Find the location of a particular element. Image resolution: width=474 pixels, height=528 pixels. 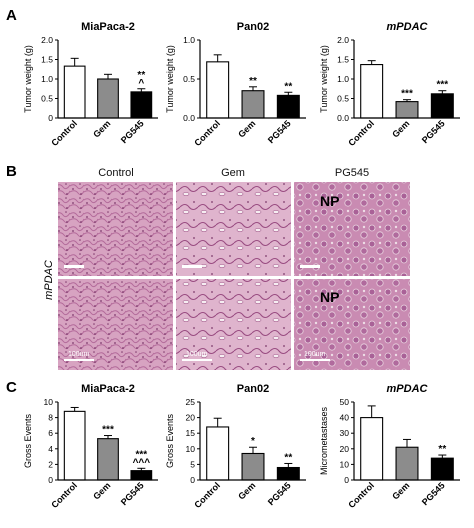

y-tick-label: 30 is located at coordinates (345, 433).